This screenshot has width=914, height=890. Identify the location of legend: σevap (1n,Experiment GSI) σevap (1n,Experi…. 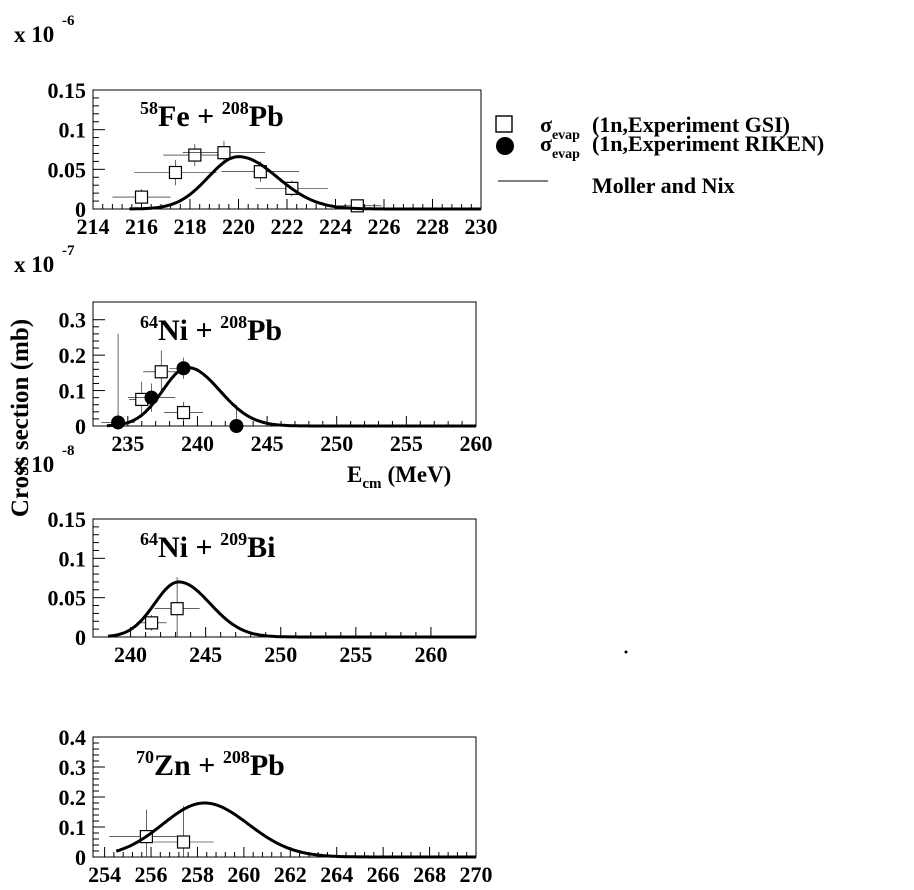
(659, 155).